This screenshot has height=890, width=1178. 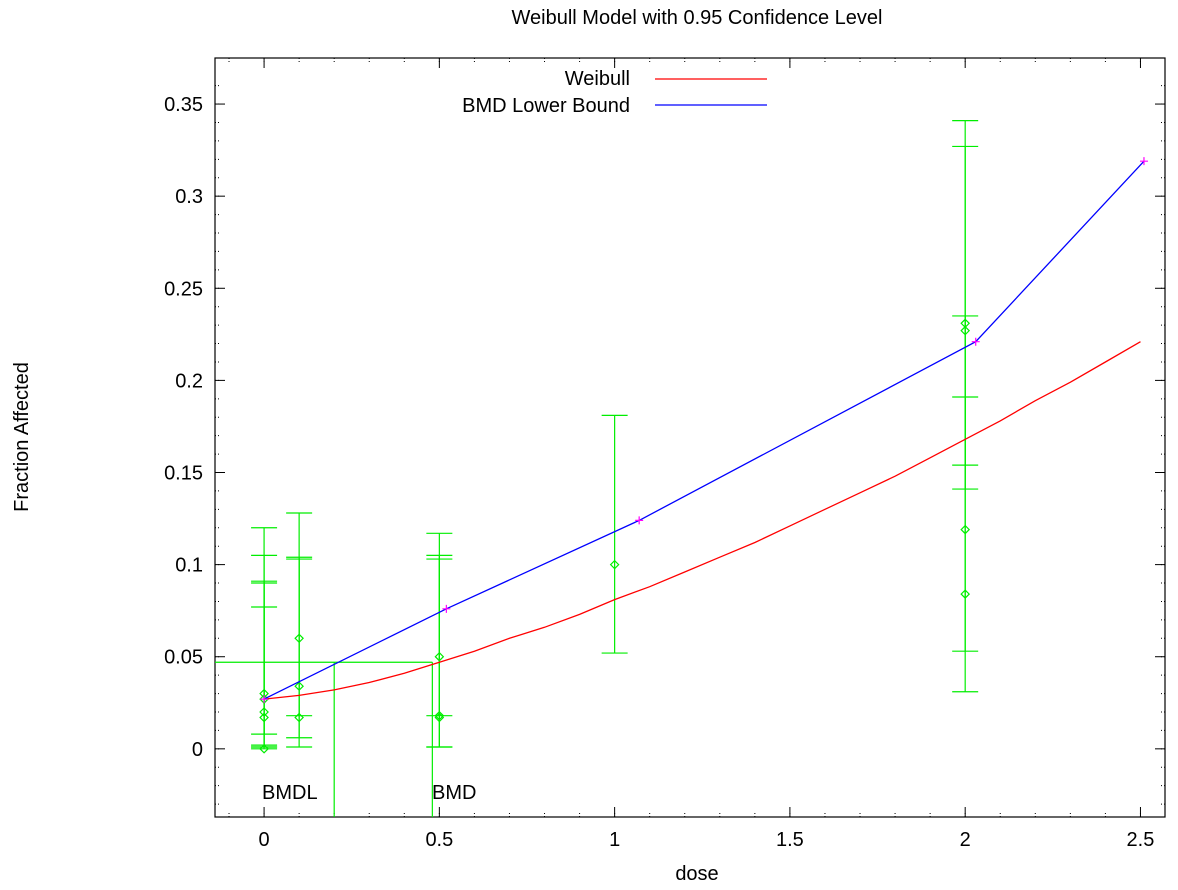 I want to click on legend-label-weibull: Weibull, so click(x=597, y=79).